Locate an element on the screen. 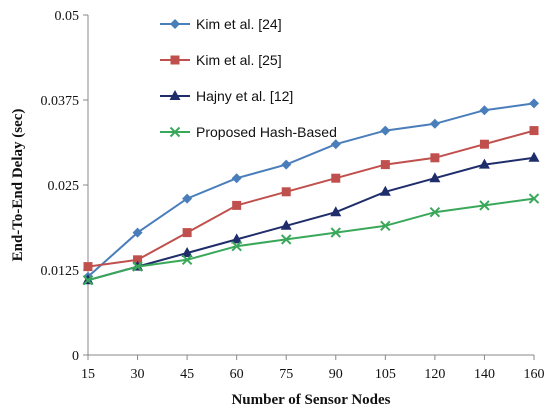  x-tick-label: 30 is located at coordinates (138, 374).